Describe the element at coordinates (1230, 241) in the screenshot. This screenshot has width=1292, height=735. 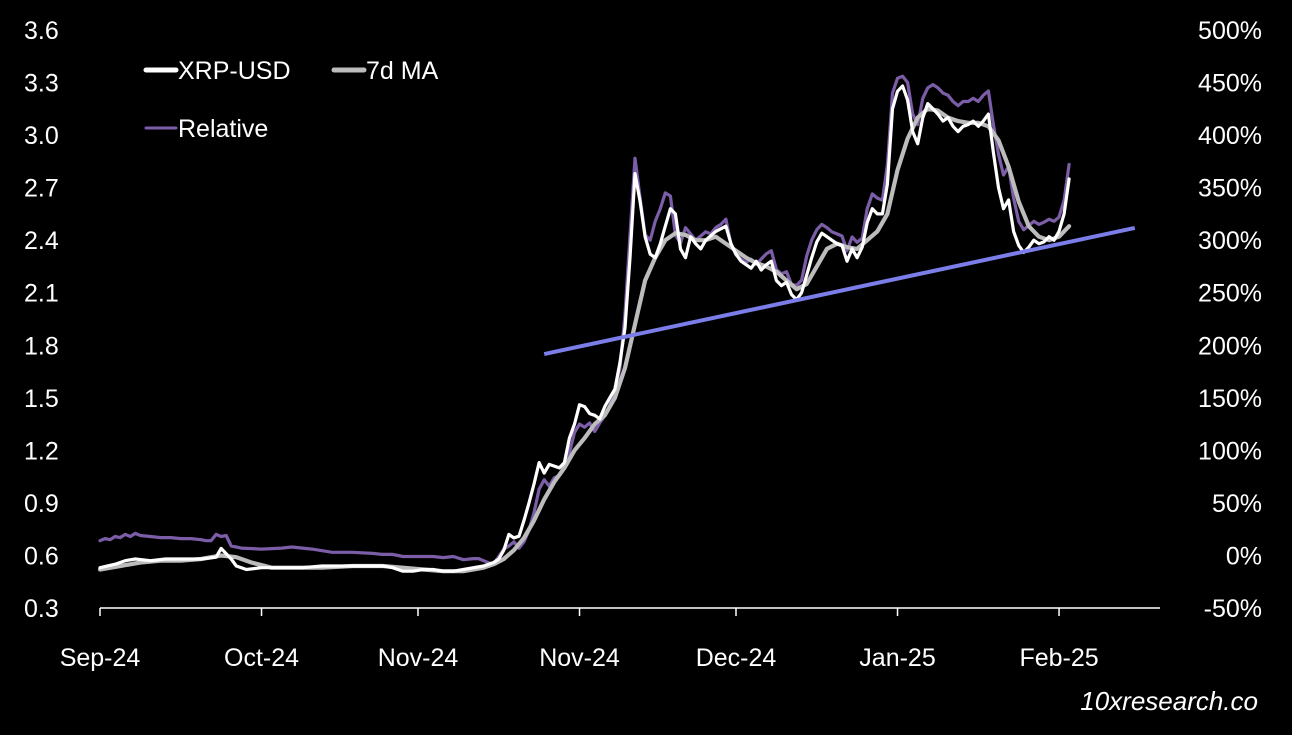
I see `y2-tick-label: 300%` at that location.